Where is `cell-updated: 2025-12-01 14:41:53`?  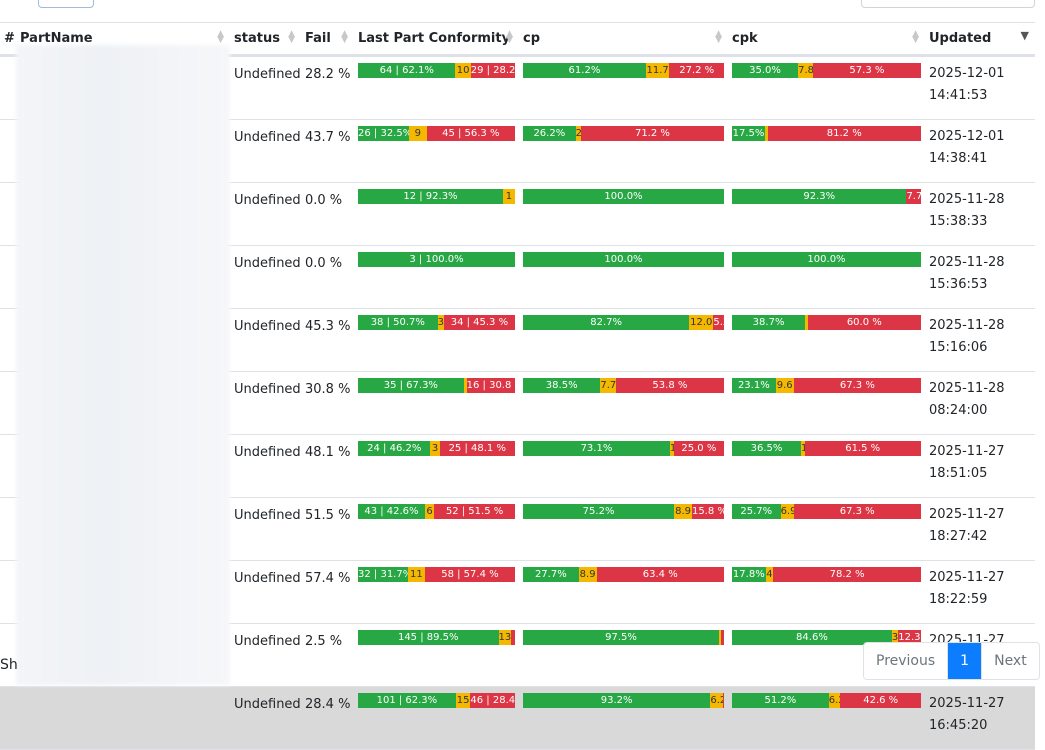
cell-updated: 2025-12-01 14:41:53 is located at coordinates (980, 87).